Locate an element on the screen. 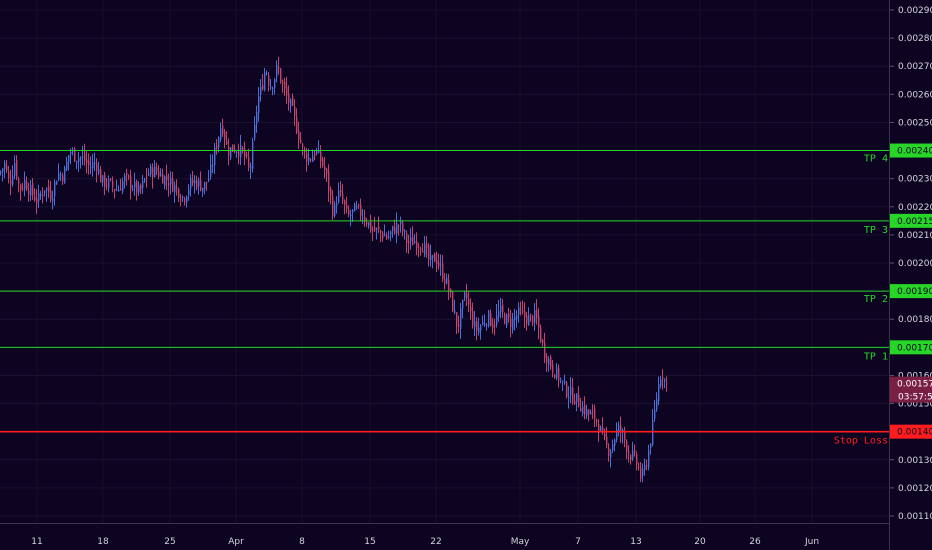 The height and width of the screenshot is (550, 932). level-name: Stop Loss is located at coordinates (861, 441).